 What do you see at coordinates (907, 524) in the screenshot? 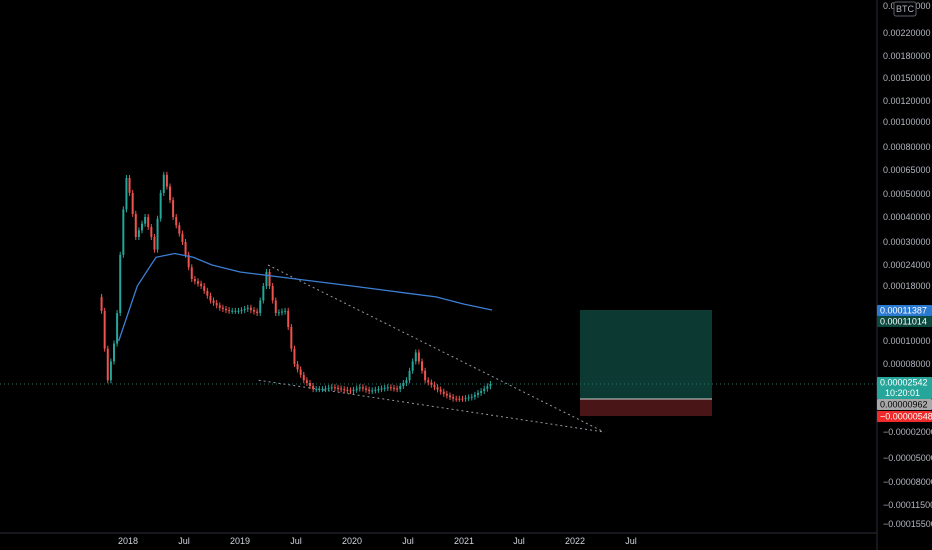
I see `y-tick-label: −0.00015500` at bounding box center [907, 524].